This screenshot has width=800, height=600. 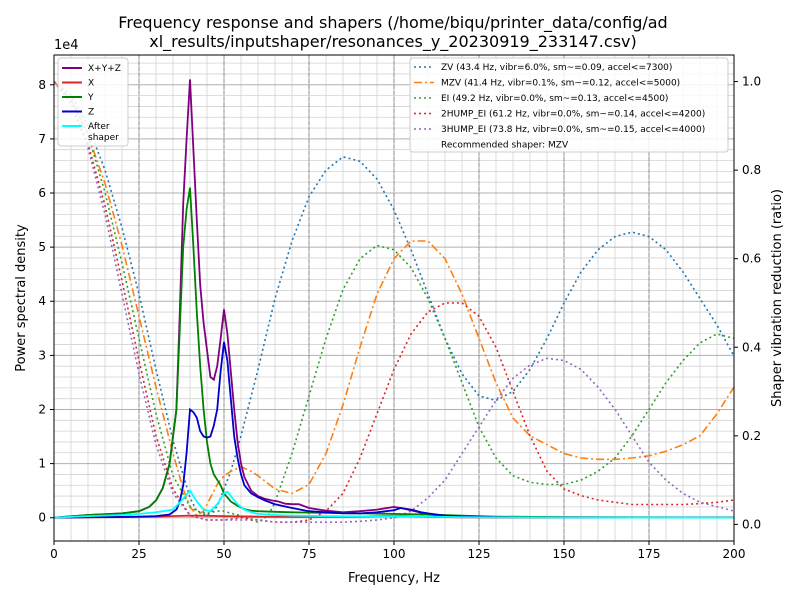 What do you see at coordinates (42, 193) in the screenshot?
I see `y-tick-label: 6` at bounding box center [42, 193].